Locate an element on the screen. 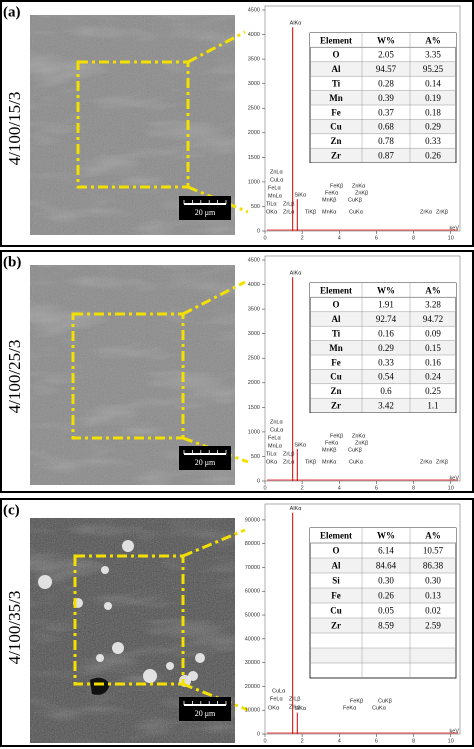  table-cell: 0.29 is located at coordinates (433, 127).